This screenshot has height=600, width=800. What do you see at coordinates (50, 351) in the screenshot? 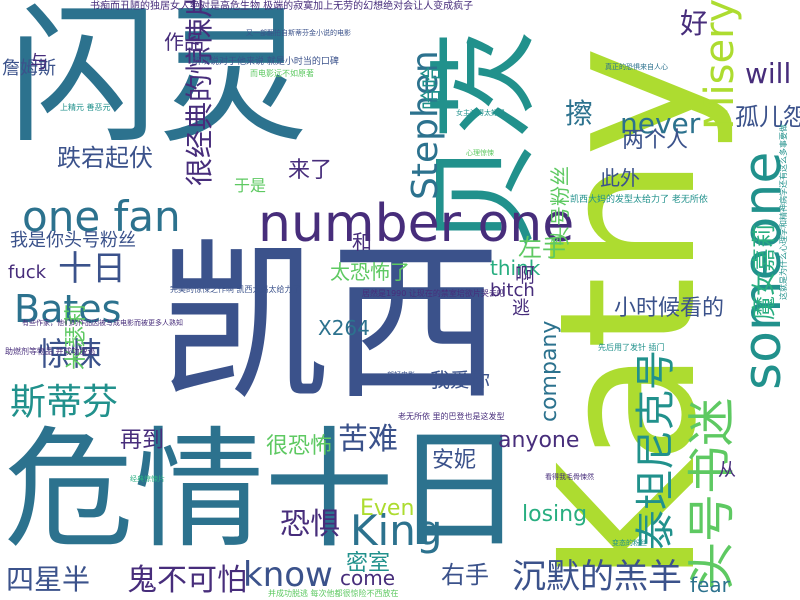
I see `phrase-zhuranji: 助燃剂等物品 并成功脱逃` at bounding box center [50, 351].